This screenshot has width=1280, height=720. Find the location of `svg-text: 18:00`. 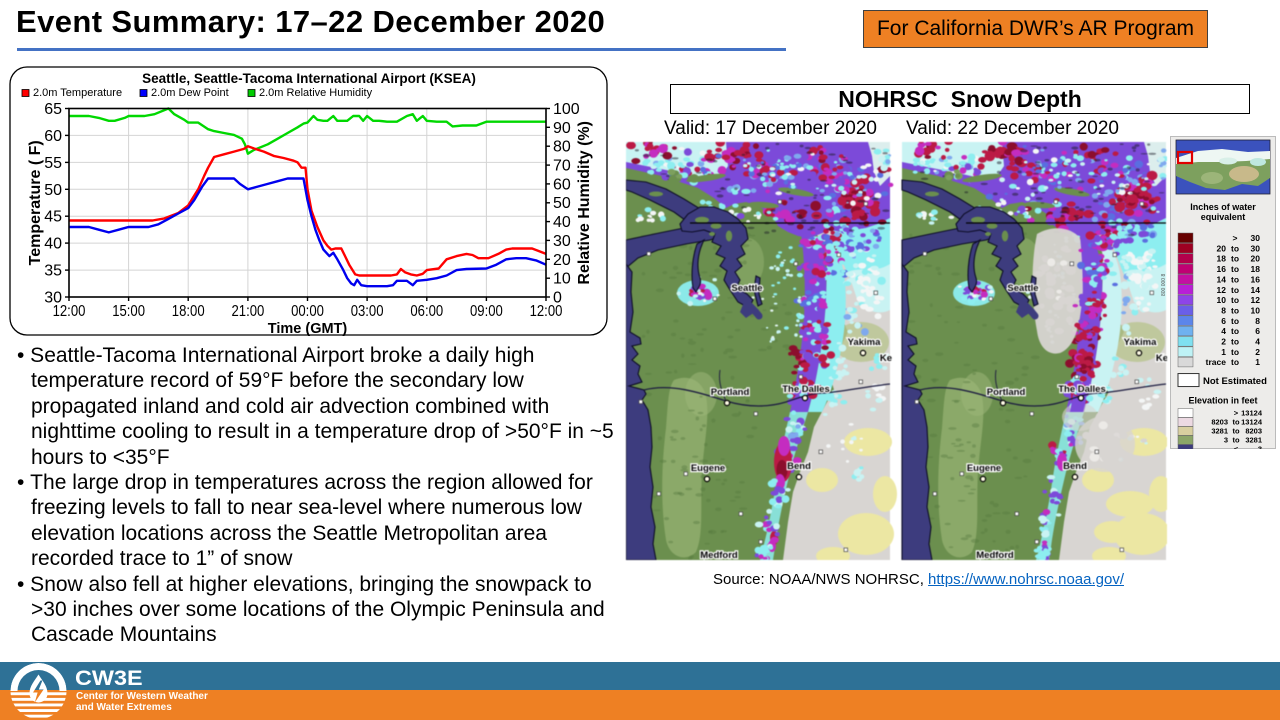

svg-text: 18:00 is located at coordinates (188, 311).